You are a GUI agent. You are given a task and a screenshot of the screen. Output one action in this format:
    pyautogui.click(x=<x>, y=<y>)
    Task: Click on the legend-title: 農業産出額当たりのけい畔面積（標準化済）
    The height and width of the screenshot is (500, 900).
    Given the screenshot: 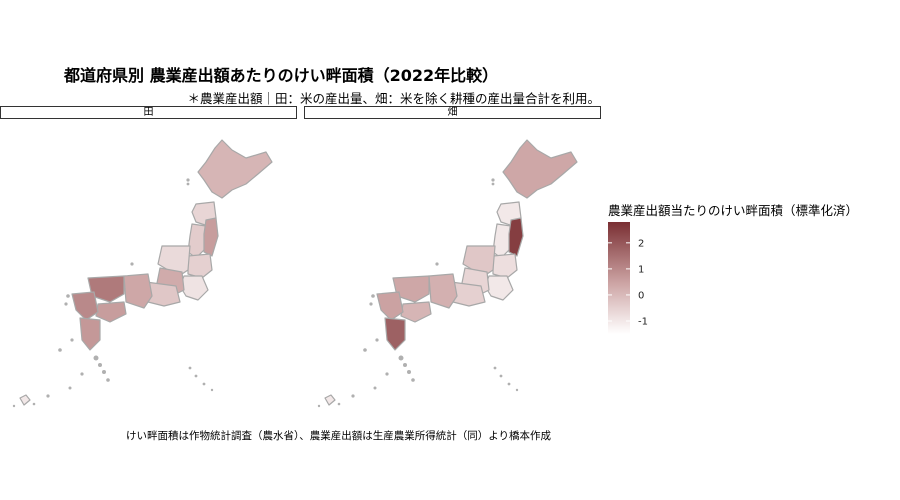 What is the action you would take?
    pyautogui.click(x=733, y=210)
    